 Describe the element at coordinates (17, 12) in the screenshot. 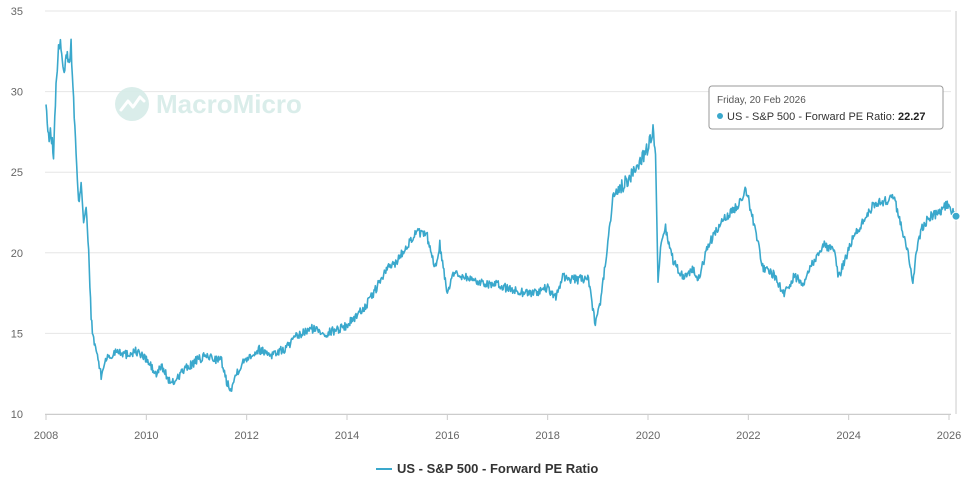

I see `y-tick-label-35: 35` at that location.